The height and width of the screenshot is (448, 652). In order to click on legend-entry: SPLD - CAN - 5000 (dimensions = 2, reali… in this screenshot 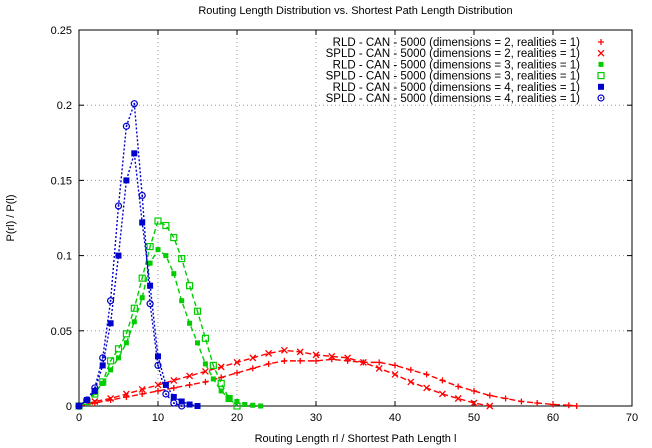, I will do `click(465, 54)`.